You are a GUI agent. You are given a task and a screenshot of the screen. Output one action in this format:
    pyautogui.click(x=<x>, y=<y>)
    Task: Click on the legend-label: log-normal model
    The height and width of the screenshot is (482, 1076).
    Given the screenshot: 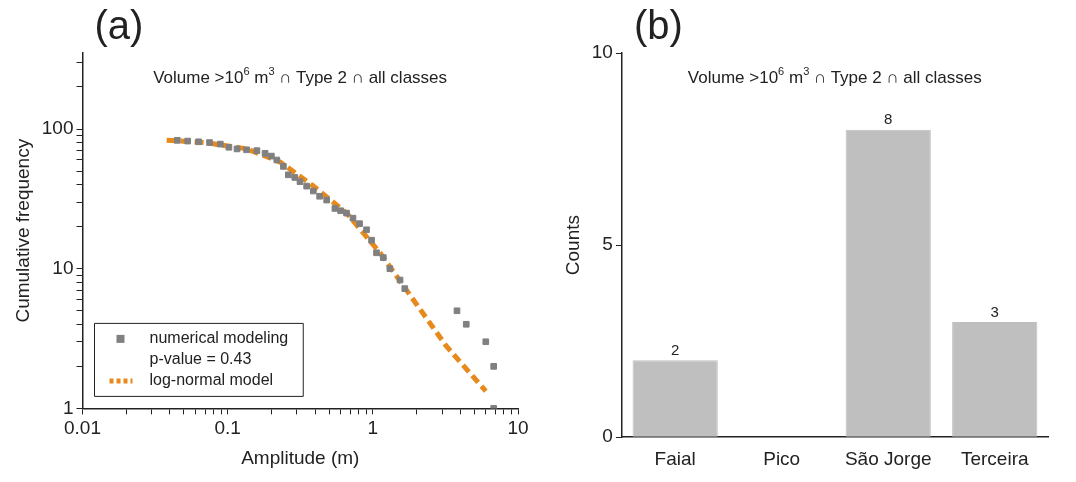 What is the action you would take?
    pyautogui.click(x=211, y=380)
    